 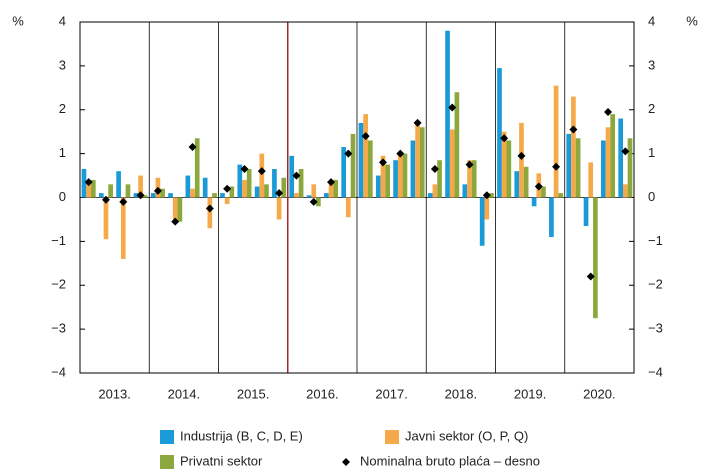 What do you see at coordinates (651, 64) in the screenshot?
I see `y2-tick-label: 3` at bounding box center [651, 64].